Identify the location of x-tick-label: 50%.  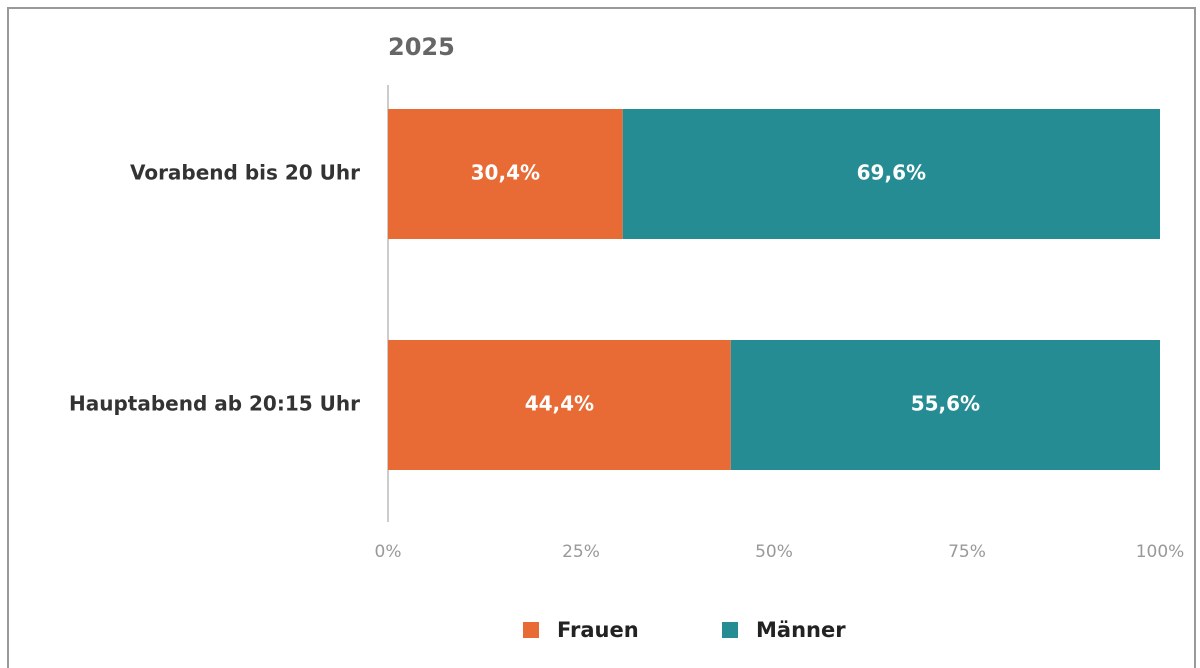
(774, 552).